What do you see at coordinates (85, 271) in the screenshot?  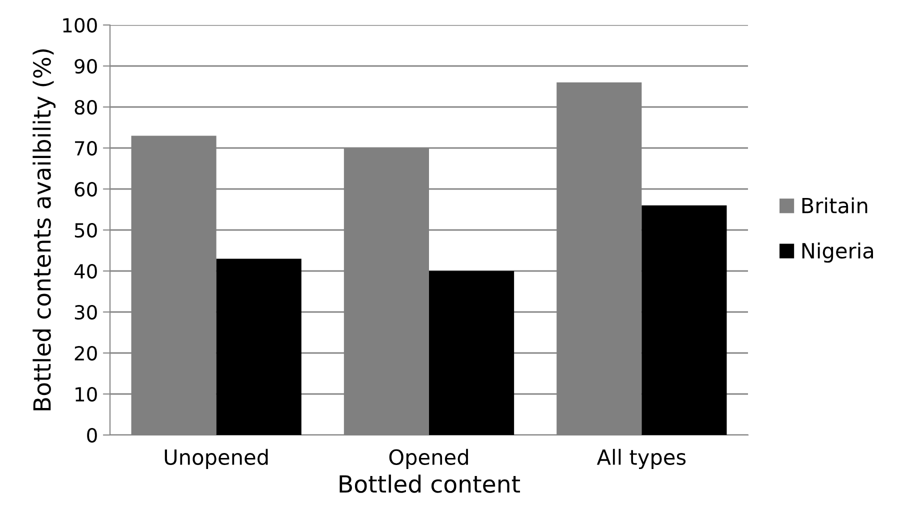 I see `y-tick-label: 40` at bounding box center [85, 271].